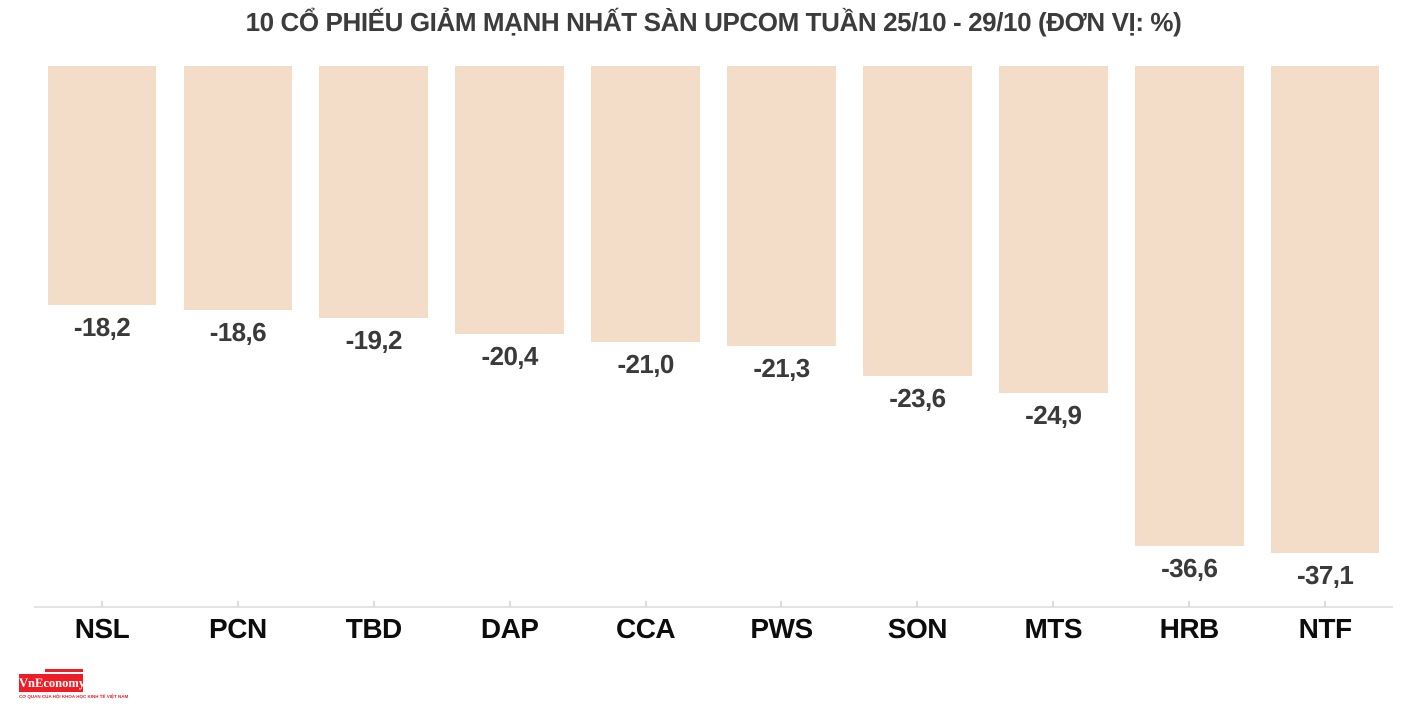  What do you see at coordinates (1325, 575) in the screenshot?
I see `value-label-NTF: -37,1` at bounding box center [1325, 575].